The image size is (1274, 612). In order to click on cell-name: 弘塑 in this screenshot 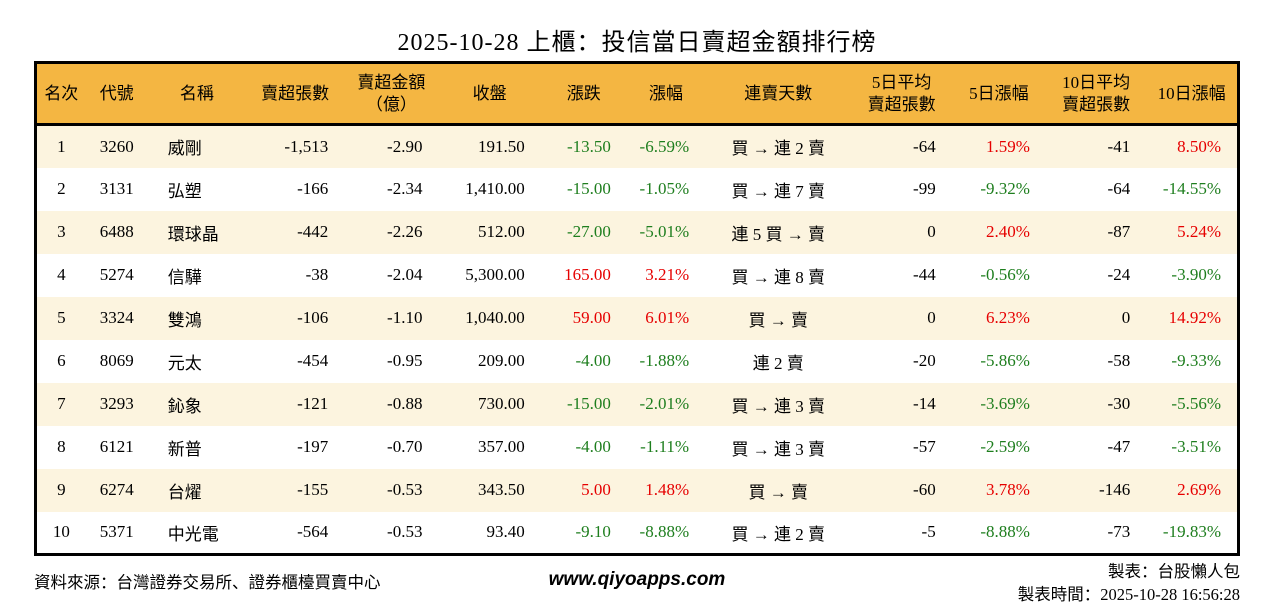, I will do `click(184, 191)`.